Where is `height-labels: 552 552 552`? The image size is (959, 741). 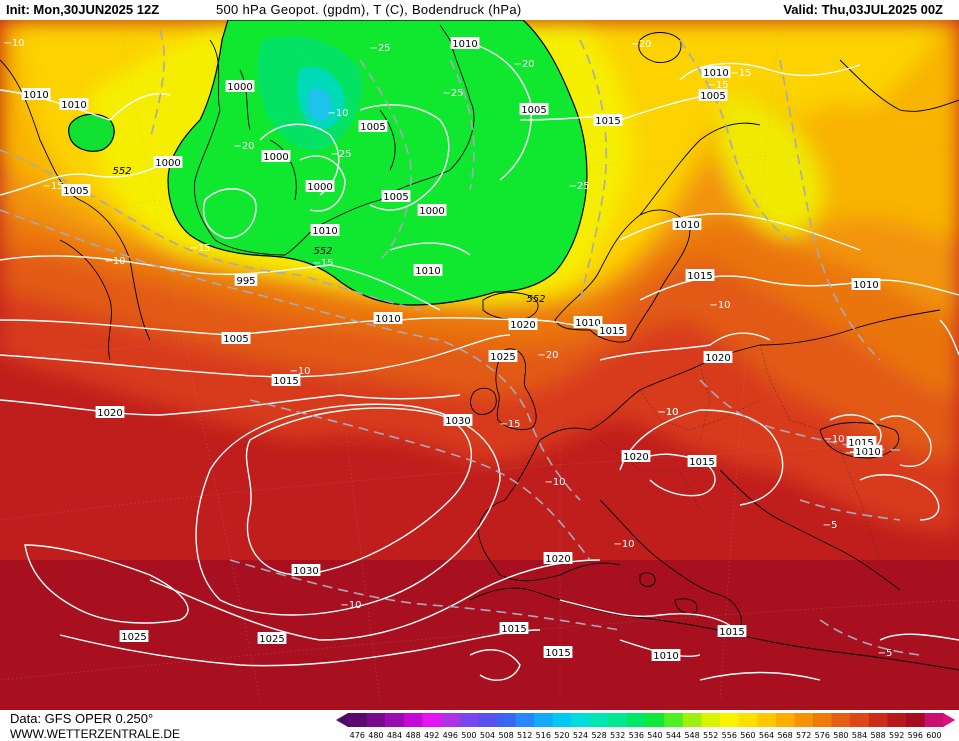 height-labels: 552 552 552 is located at coordinates (328, 235).